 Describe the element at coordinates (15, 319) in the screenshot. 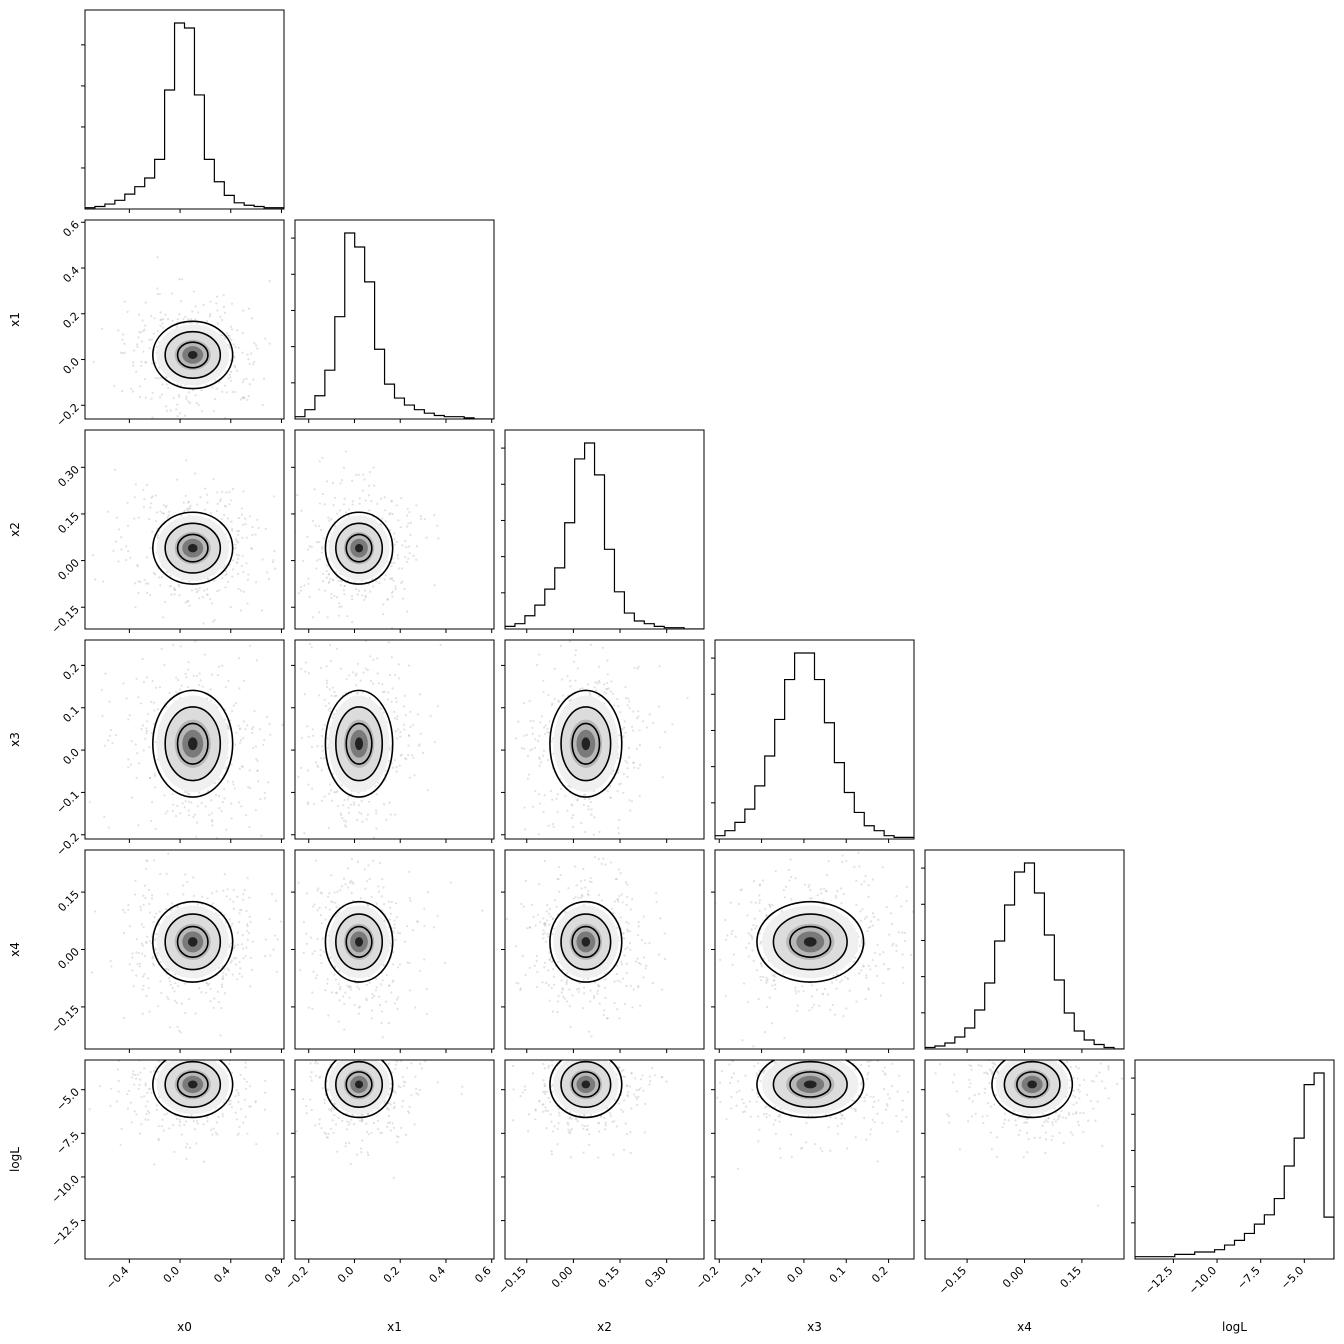

I see `y-axis-label-x1: x1` at that location.